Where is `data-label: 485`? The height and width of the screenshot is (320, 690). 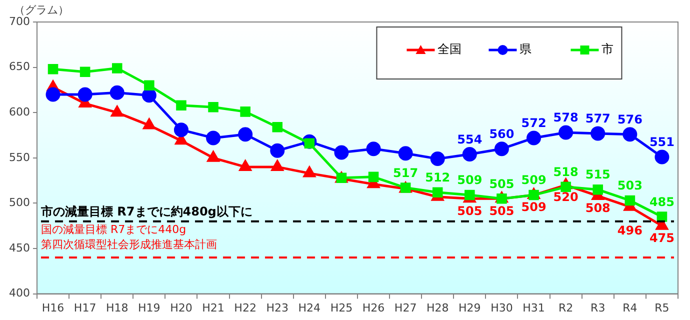 data-label: 485 is located at coordinates (662, 201).